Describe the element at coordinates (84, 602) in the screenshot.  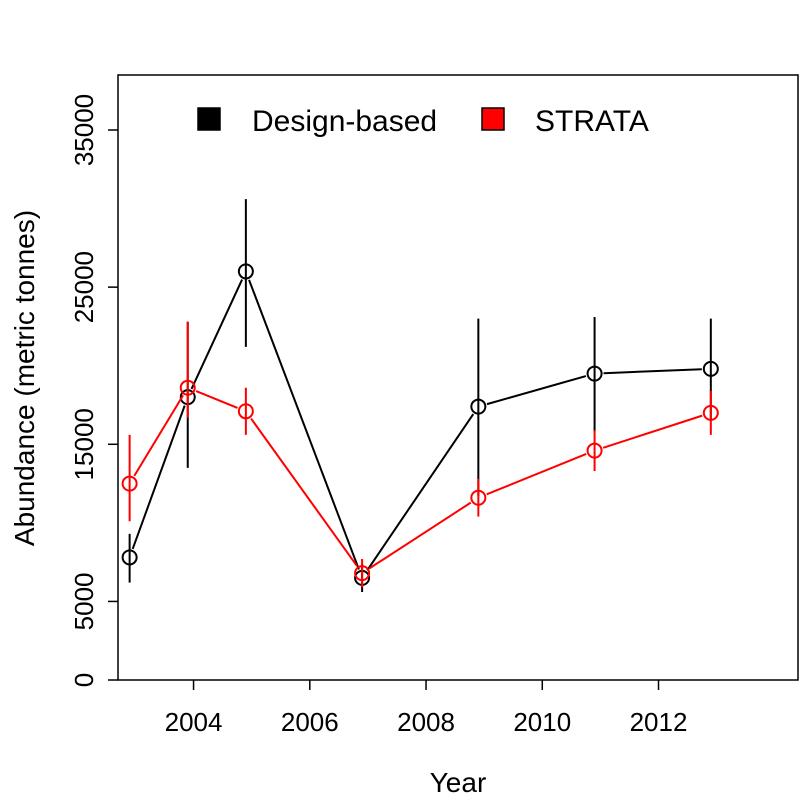
I see `y-tick-label: 5000` at that location.